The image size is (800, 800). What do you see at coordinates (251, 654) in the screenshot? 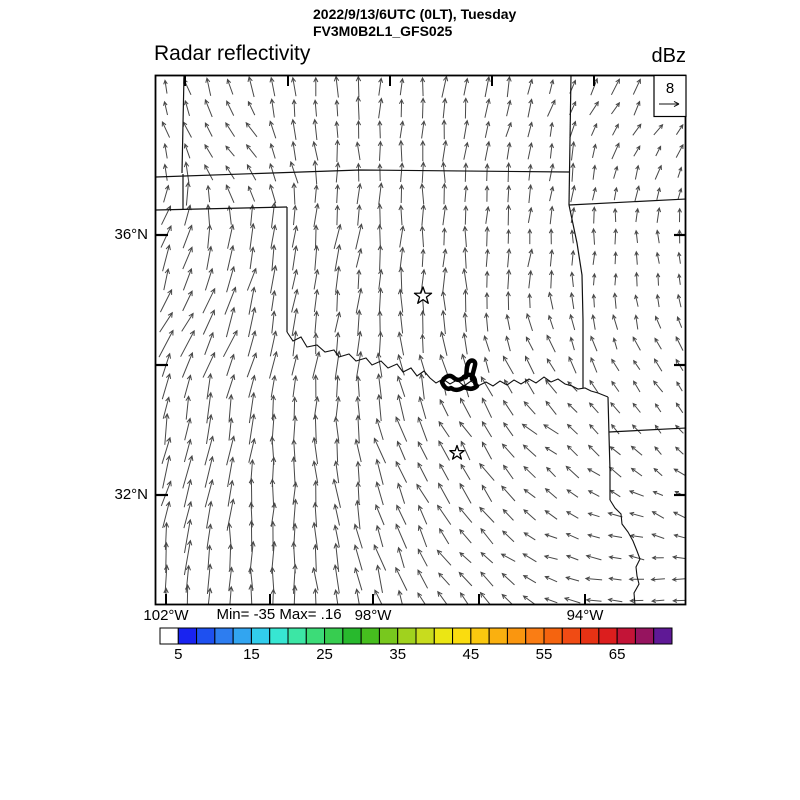
I see `colorbar-tick-label: 15` at bounding box center [251, 654].